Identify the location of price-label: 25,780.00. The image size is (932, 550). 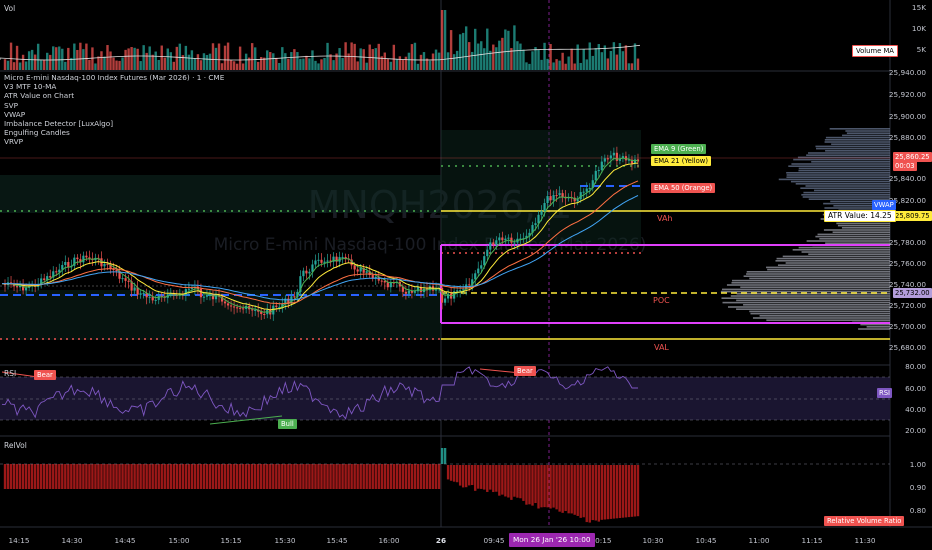
(907, 242).